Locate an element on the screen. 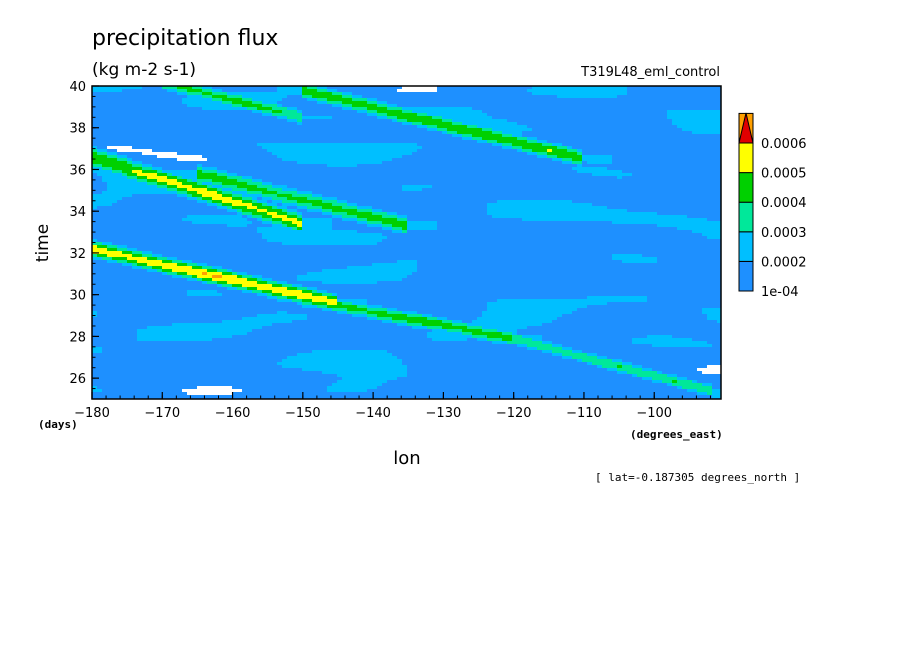  colorbar-label: 0.0005 is located at coordinates (784, 174).